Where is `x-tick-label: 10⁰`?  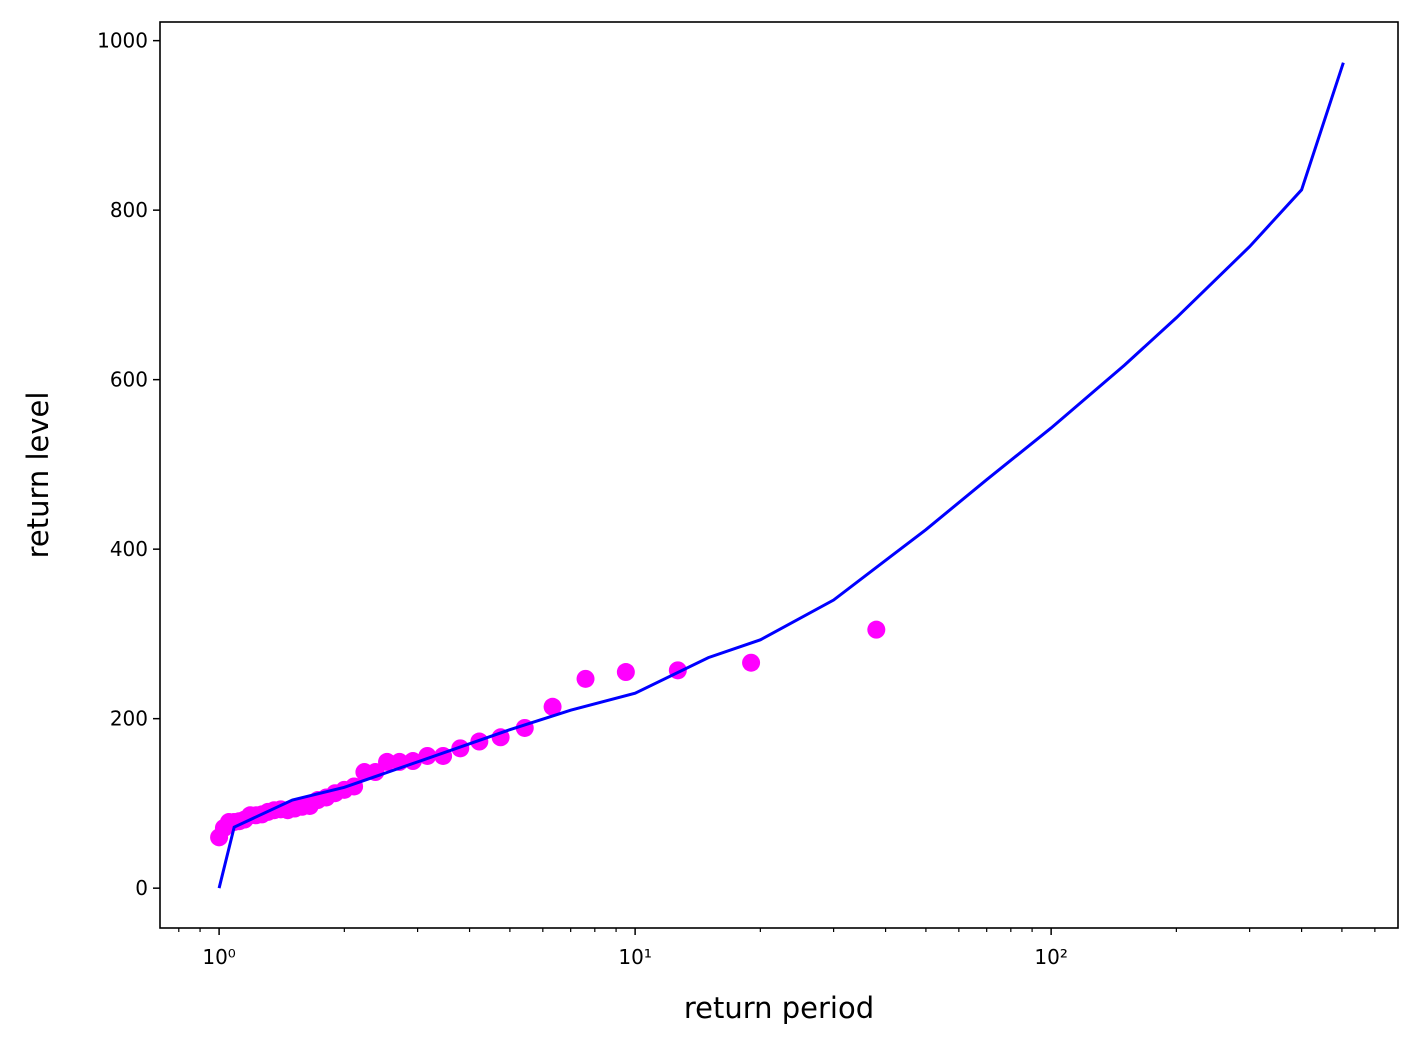 x-tick-label: 10⁰ is located at coordinates (218, 957).